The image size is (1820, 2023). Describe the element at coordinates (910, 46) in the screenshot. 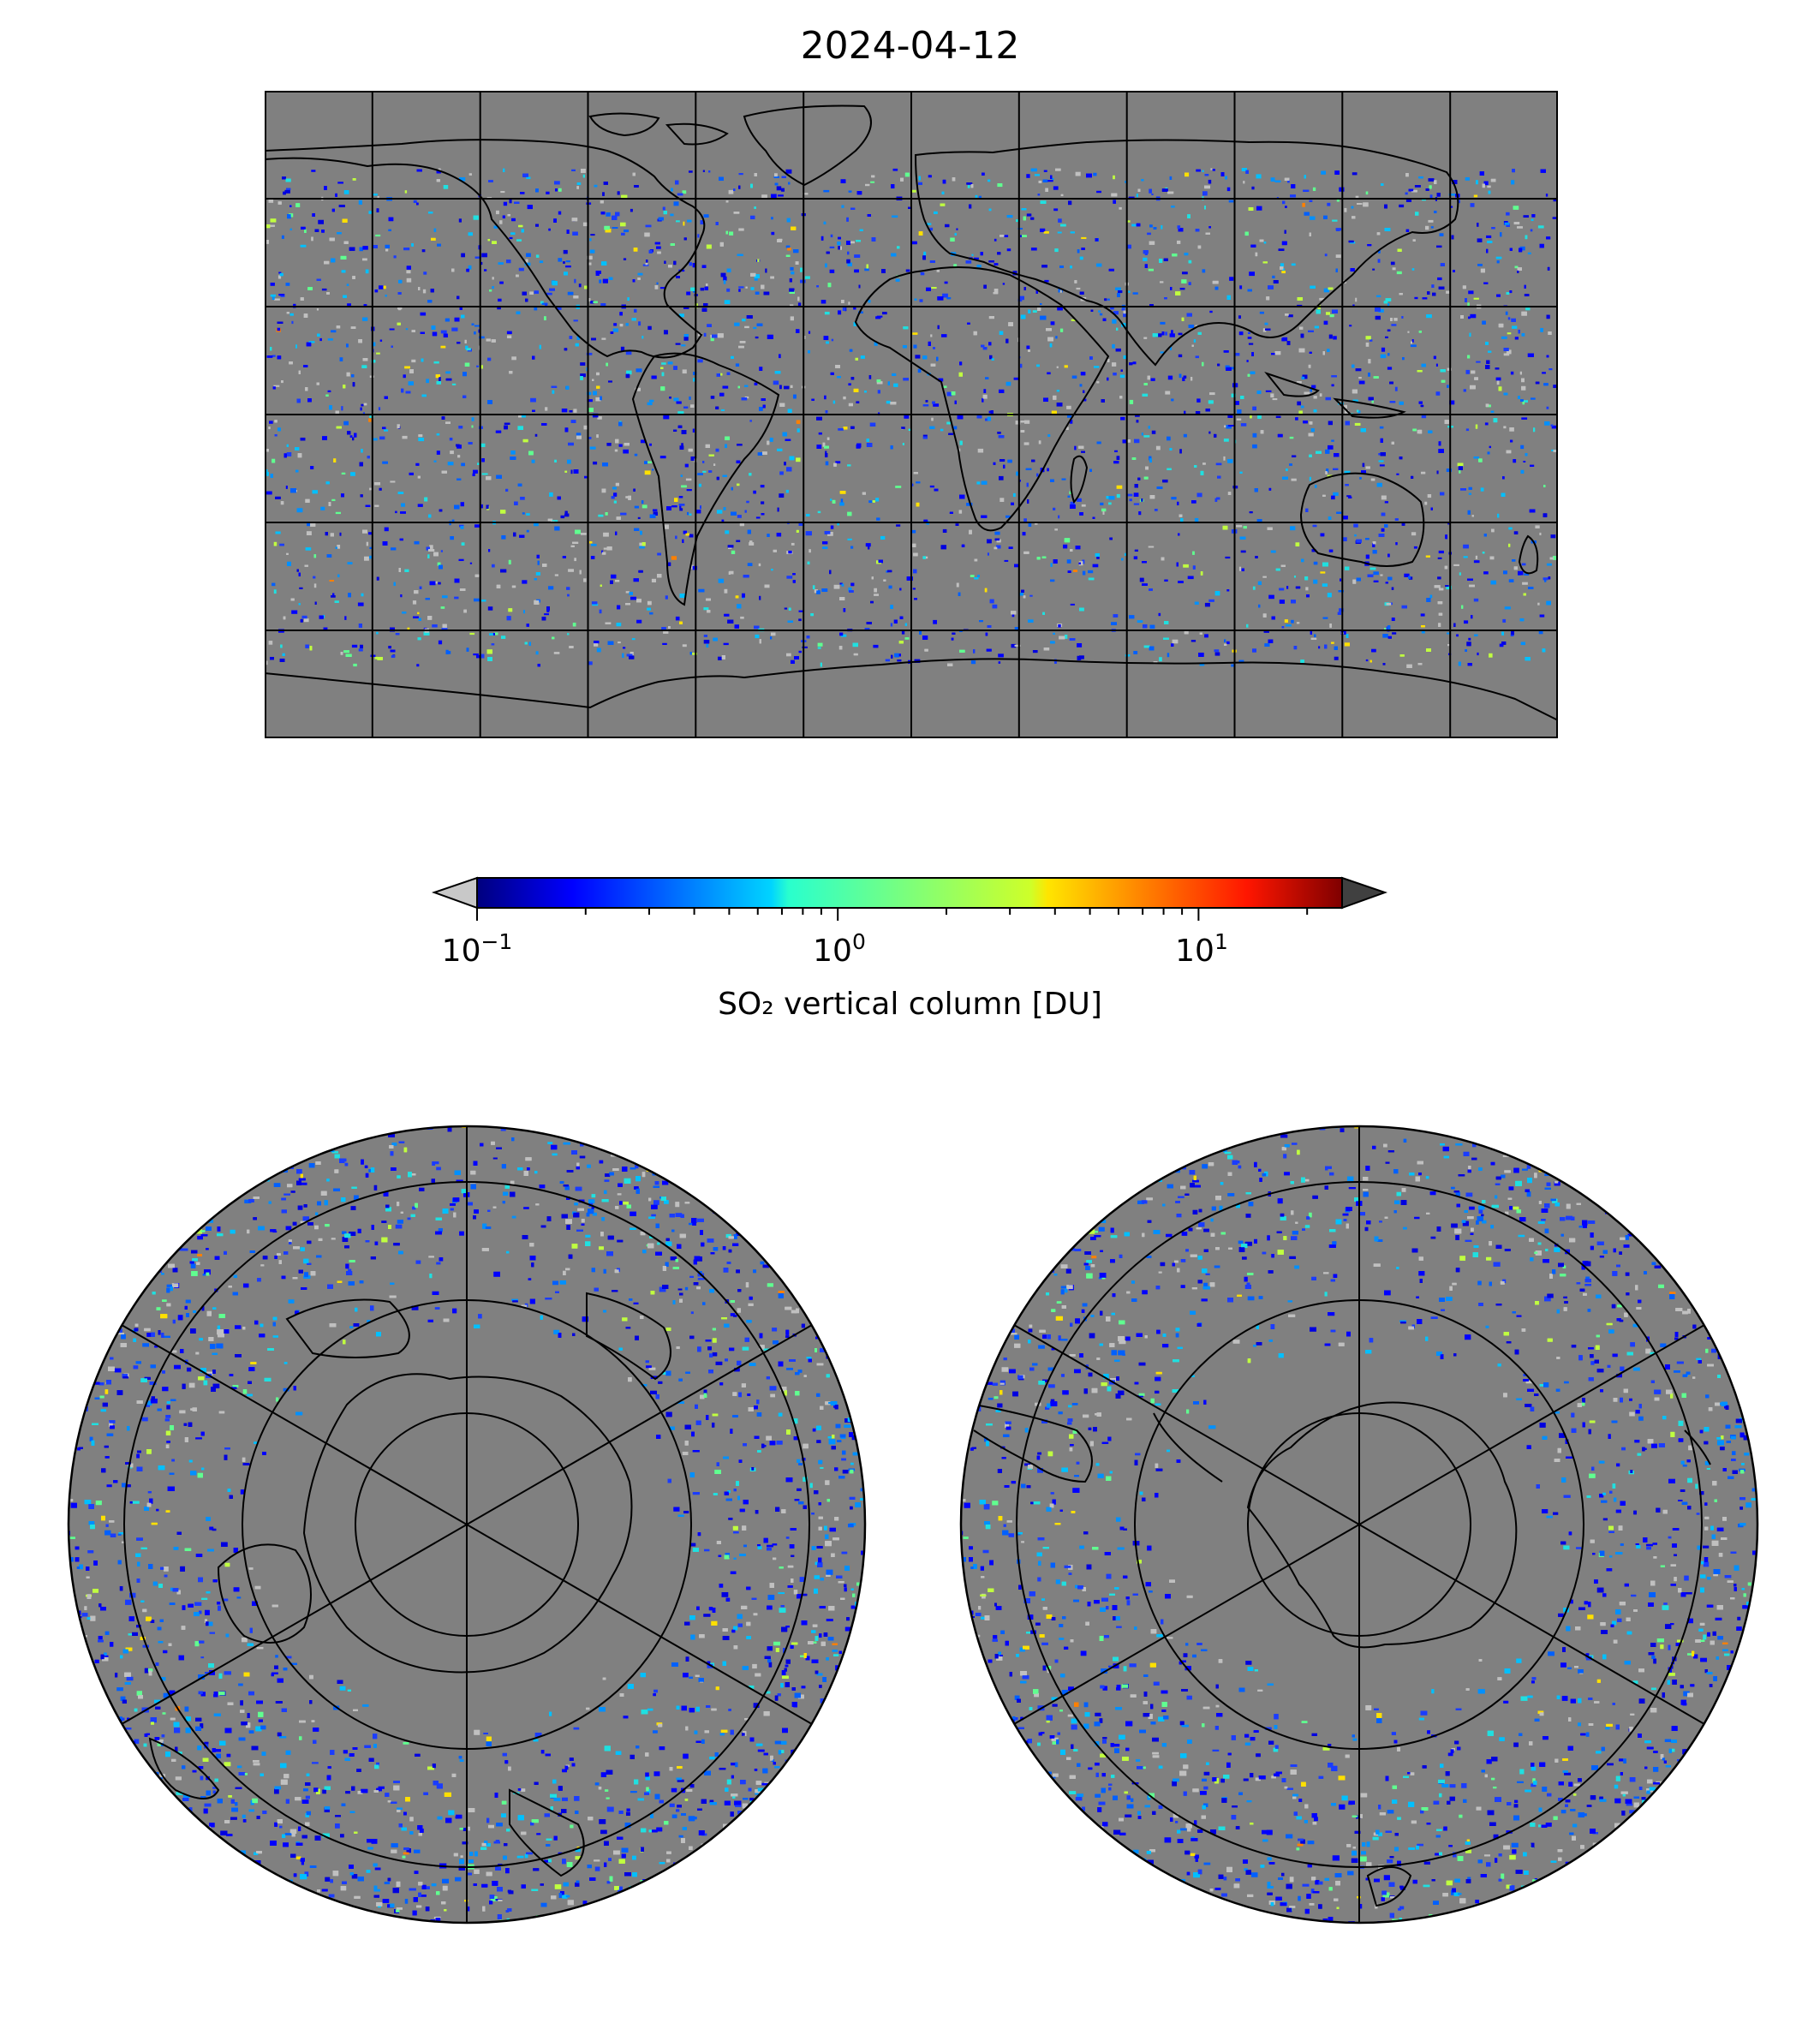

I see `map-title: 2024-04-12` at that location.